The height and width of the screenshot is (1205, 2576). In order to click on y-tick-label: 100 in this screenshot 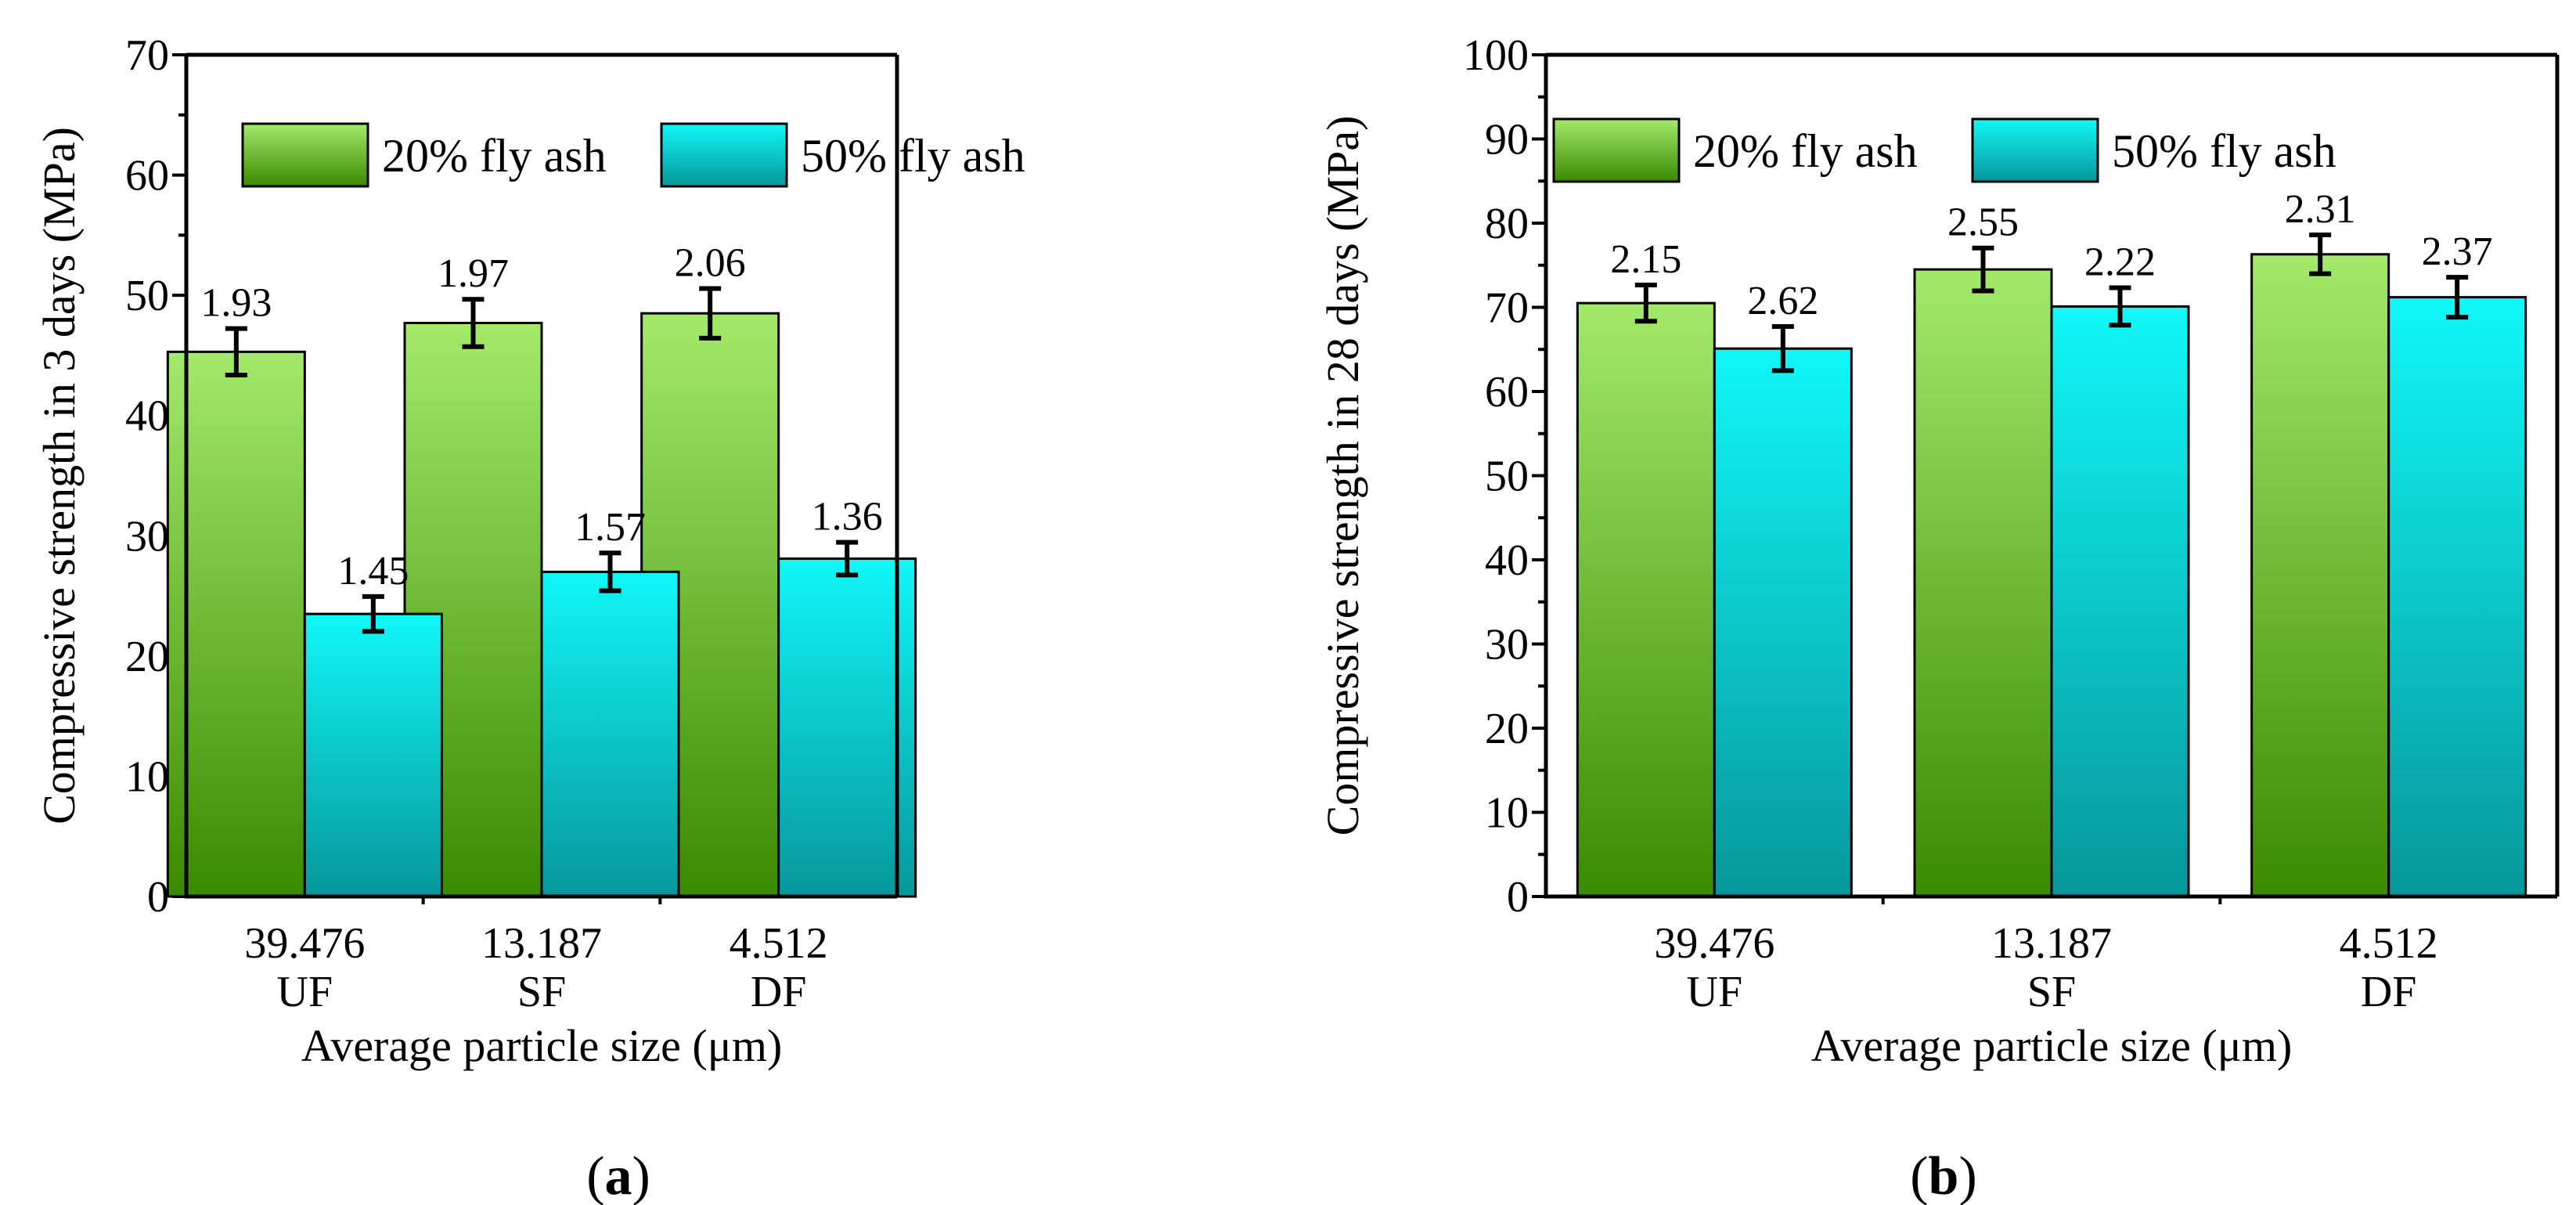, I will do `click(1496, 55)`.